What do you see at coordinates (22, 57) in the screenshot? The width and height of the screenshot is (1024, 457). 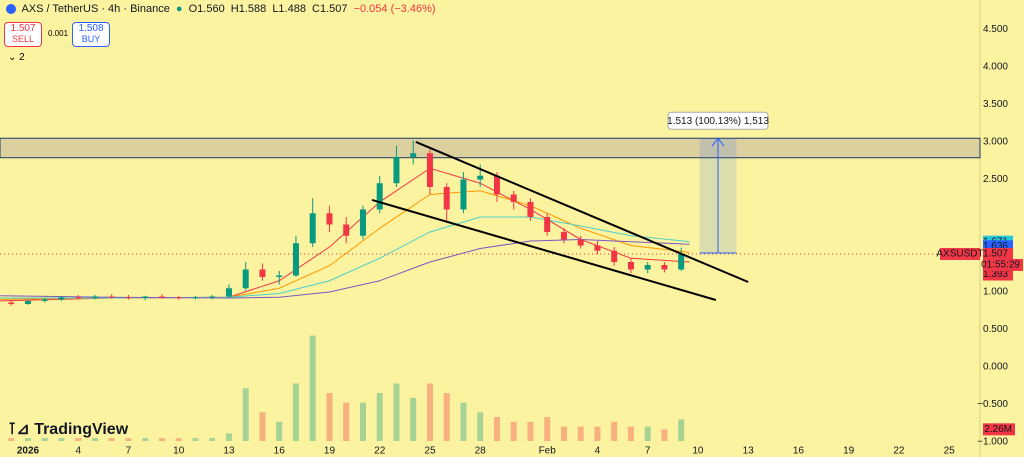 I see `indicator-count: 2` at bounding box center [22, 57].